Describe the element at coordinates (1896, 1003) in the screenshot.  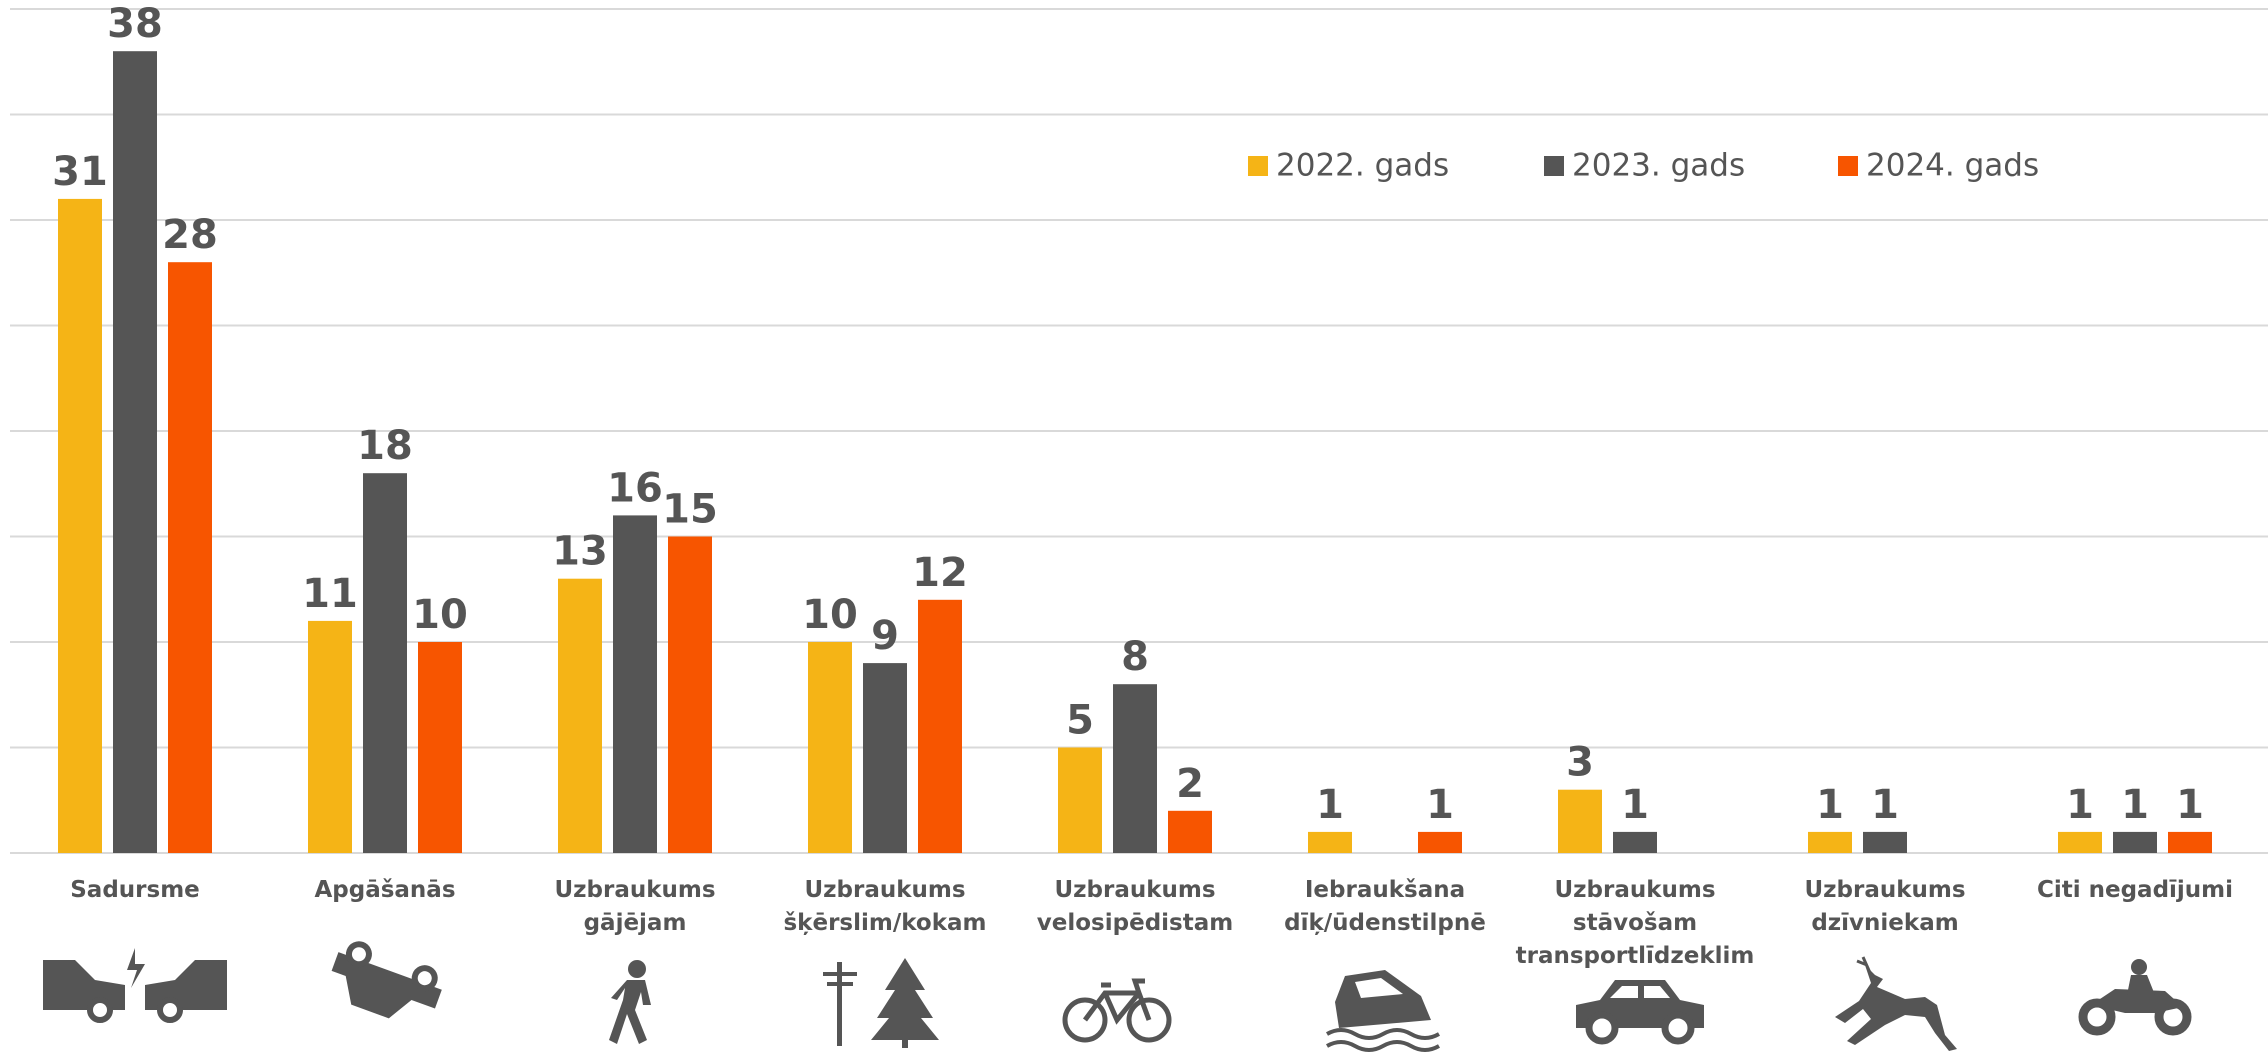
I see `icon-deer` at that location.